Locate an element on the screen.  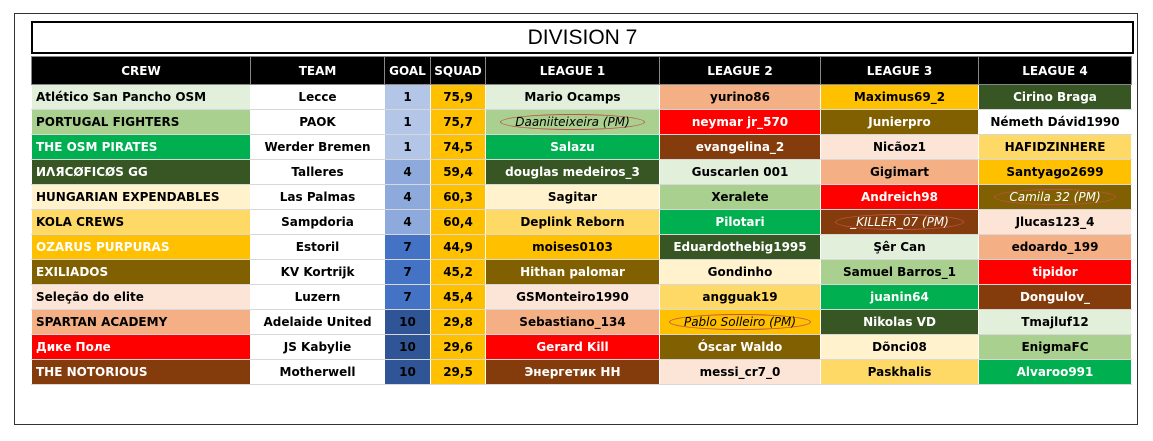
league-3-cell: _KILLER_07 (PM) is located at coordinates (899, 222).